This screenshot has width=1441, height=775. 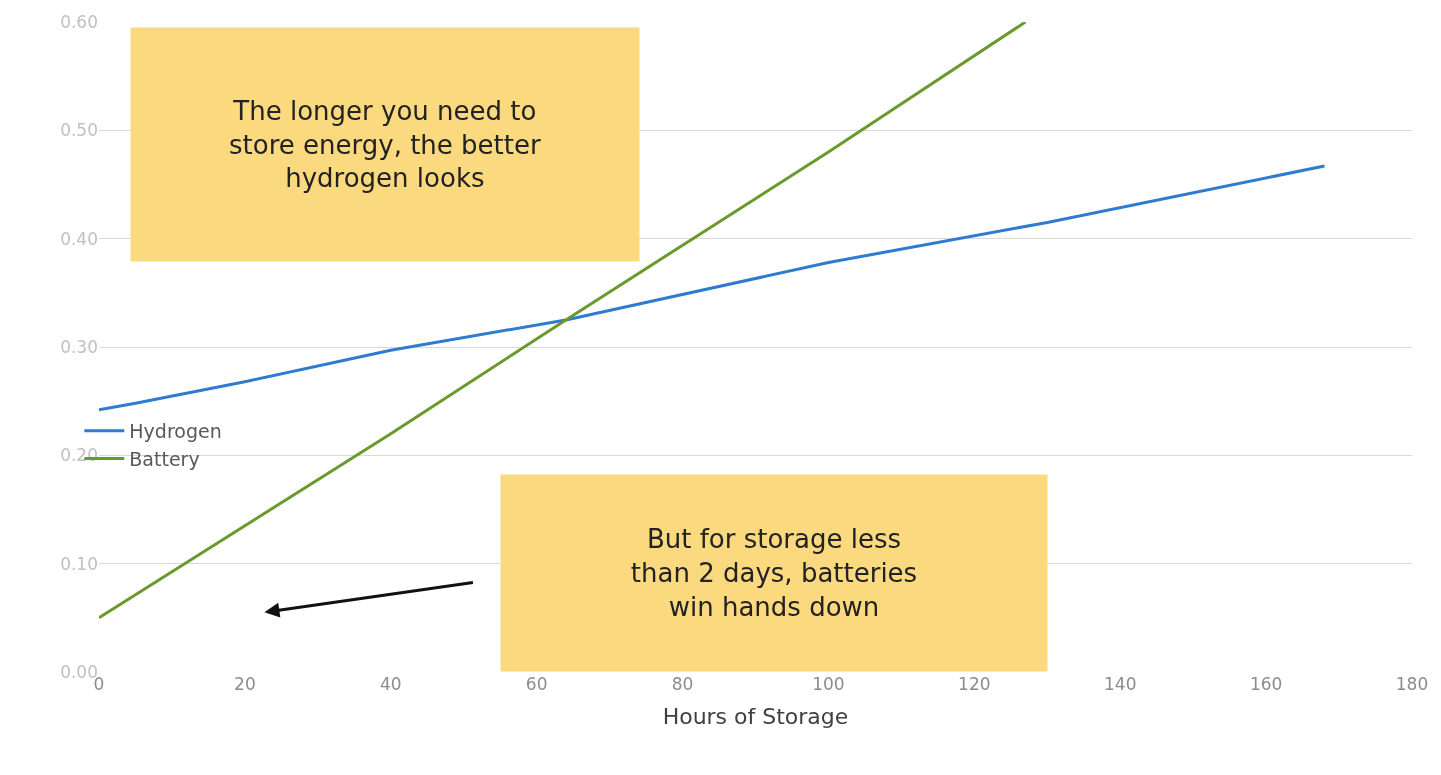 What do you see at coordinates (536, 684) in the screenshot?
I see `x-tick-label: 60` at bounding box center [536, 684].